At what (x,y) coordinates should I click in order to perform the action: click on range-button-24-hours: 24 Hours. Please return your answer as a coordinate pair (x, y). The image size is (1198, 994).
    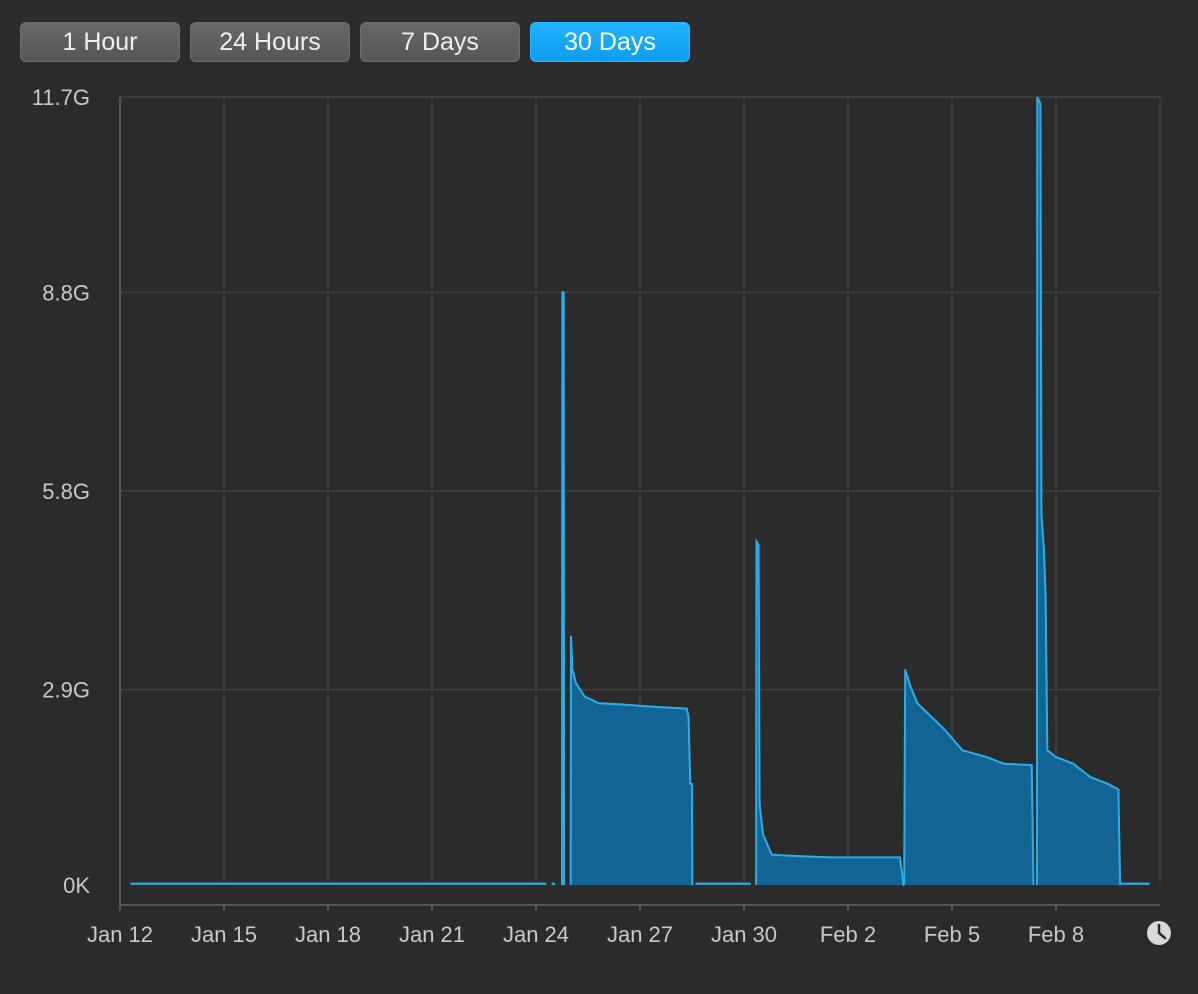
    Looking at the image, I should click on (270, 42).